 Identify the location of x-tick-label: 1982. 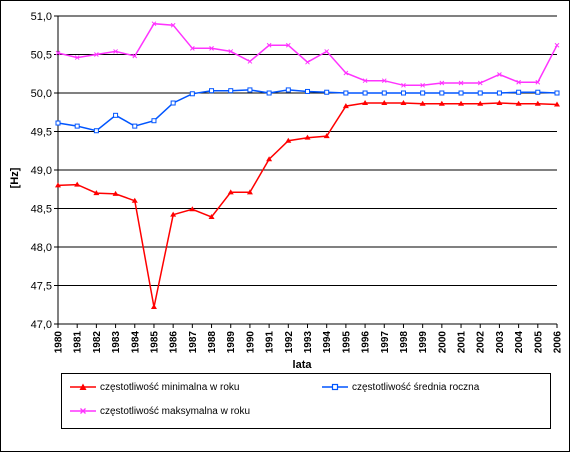
(97, 342).